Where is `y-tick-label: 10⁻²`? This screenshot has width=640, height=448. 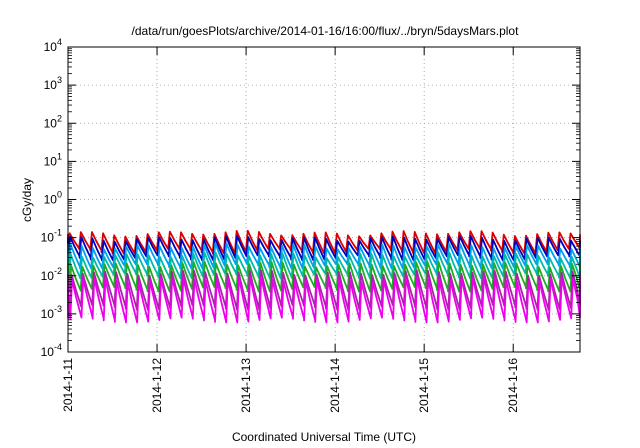
y-tick-label: 10⁻² is located at coordinates (51, 274).